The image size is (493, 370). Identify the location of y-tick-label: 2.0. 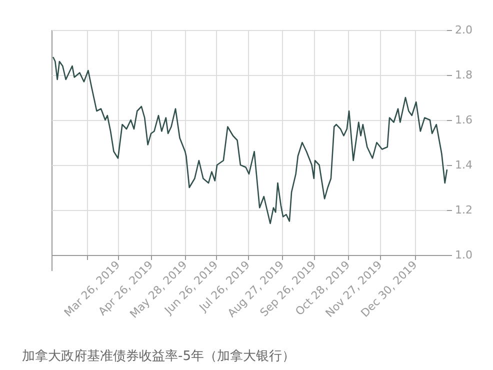
(463, 30).